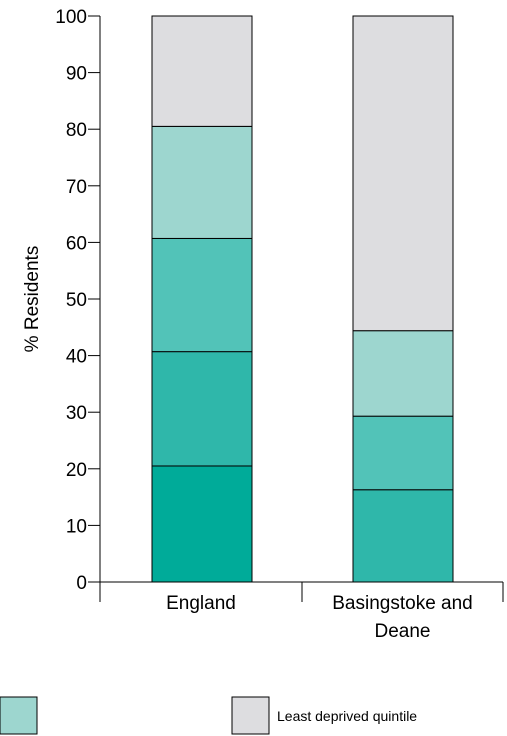  What do you see at coordinates (402, 603) in the screenshot?
I see `x-category-label: Basingstoke and` at bounding box center [402, 603].